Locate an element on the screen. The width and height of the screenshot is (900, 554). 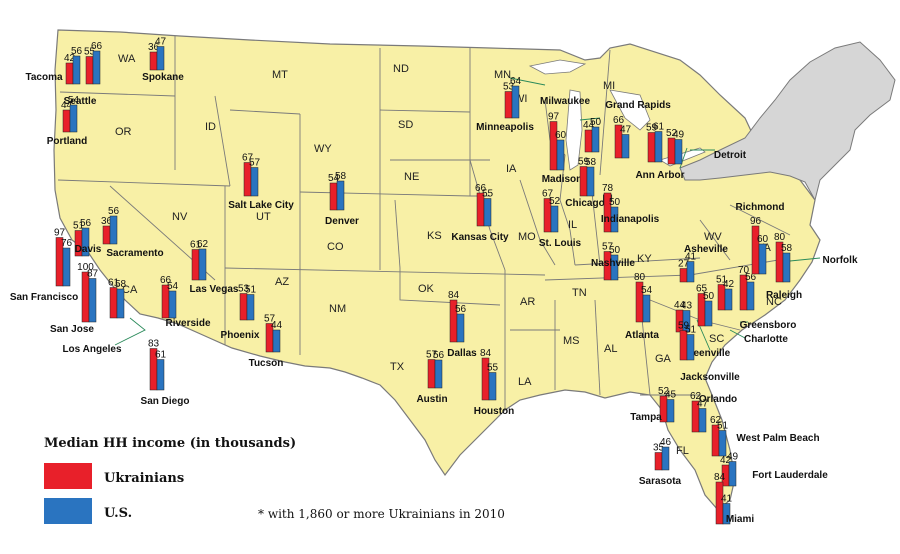
value-label-las-vegas-ukrainians: 61 is located at coordinates (196, 245).